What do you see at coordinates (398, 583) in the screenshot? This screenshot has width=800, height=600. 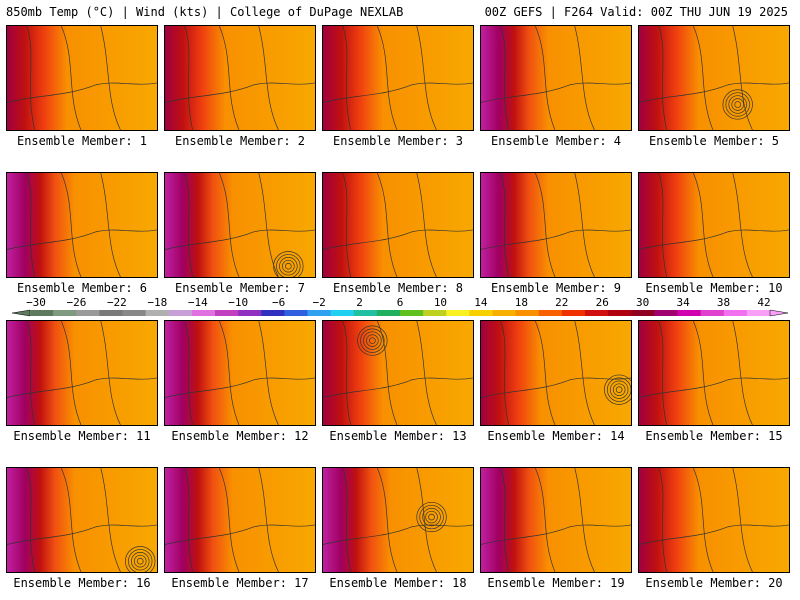 I see `ensemble-member-label: Ensemble Member: 18` at bounding box center [398, 583].